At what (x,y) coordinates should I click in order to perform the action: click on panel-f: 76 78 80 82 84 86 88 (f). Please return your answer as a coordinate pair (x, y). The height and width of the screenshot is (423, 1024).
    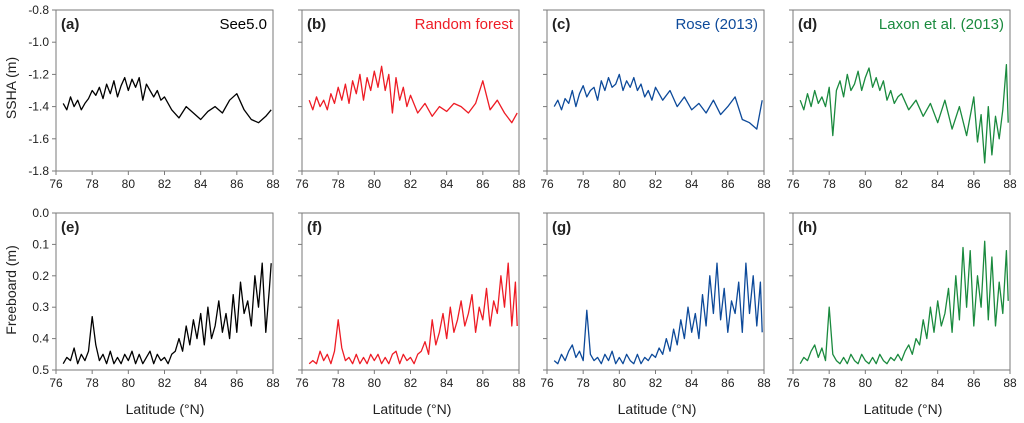
    Looking at the image, I should click on (410, 301).